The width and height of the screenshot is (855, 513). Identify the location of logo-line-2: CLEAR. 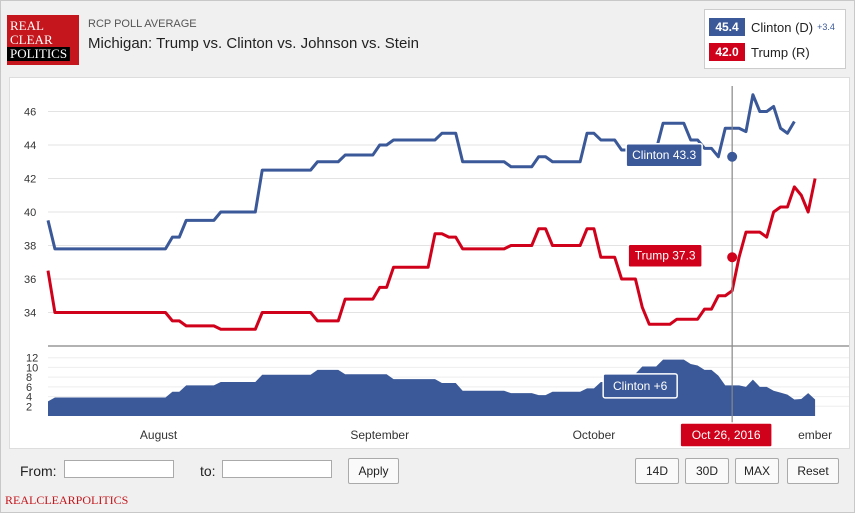
(31, 39).